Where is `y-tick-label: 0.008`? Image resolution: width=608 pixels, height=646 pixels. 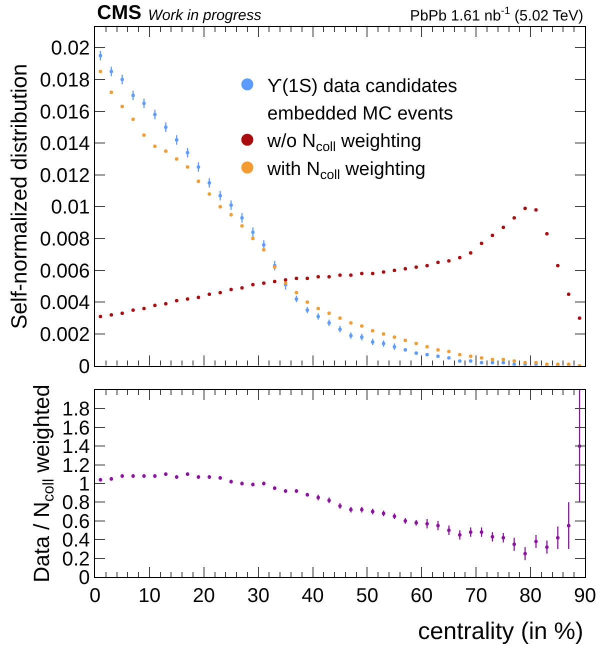 y-tick-label: 0.008 is located at coordinates (65, 239).